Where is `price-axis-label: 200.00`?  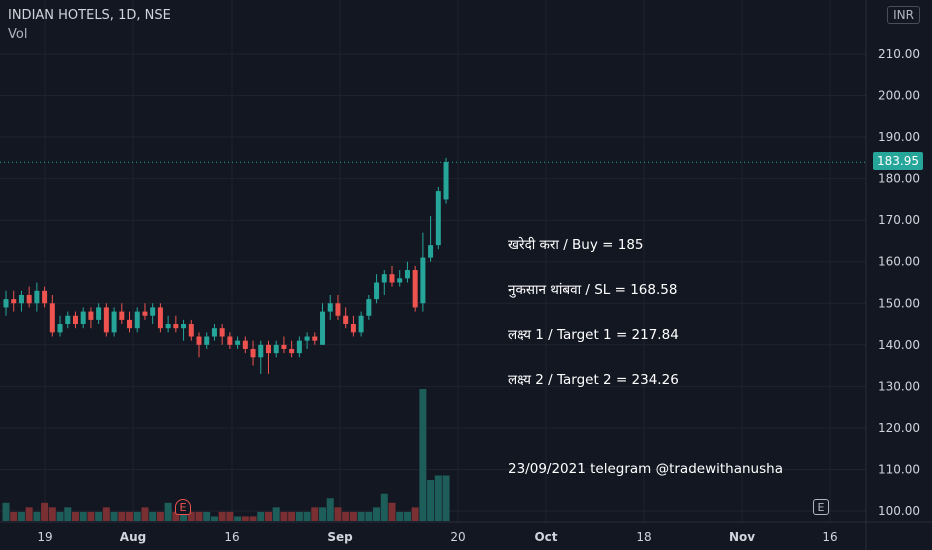 price-axis-label: 200.00 is located at coordinates (899, 96).